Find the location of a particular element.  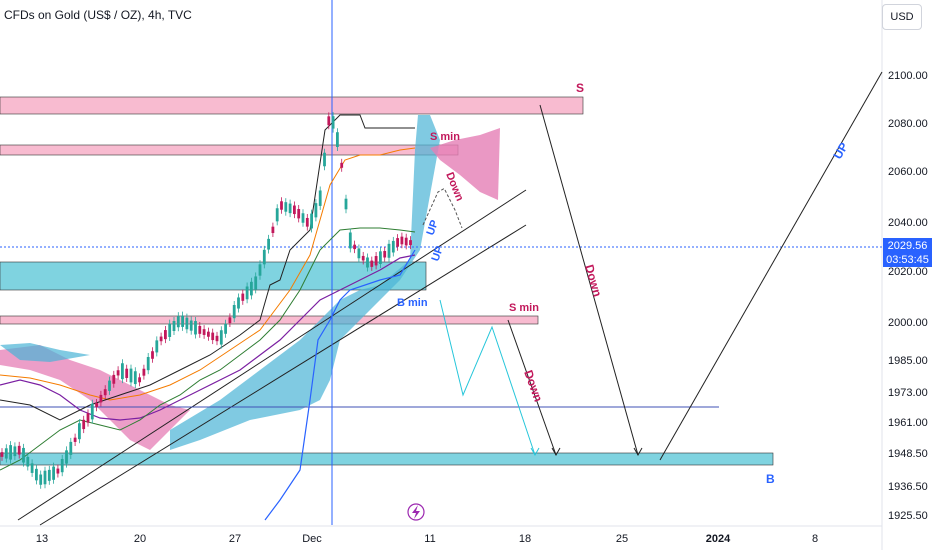

projection-dashed-up is located at coordinates (434, 206).